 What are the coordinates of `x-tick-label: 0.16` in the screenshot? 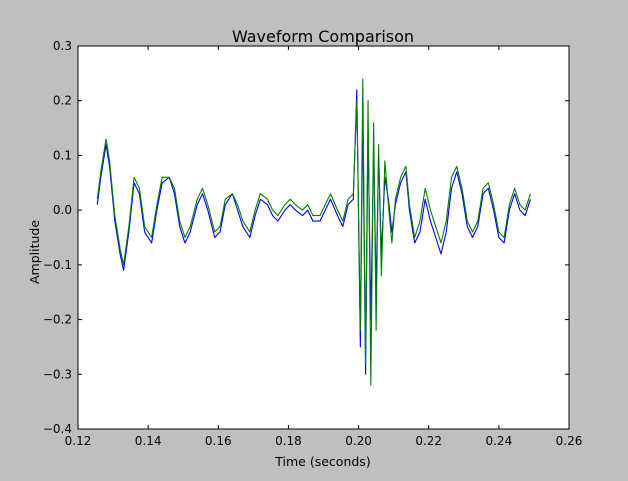 It's located at (218, 441).